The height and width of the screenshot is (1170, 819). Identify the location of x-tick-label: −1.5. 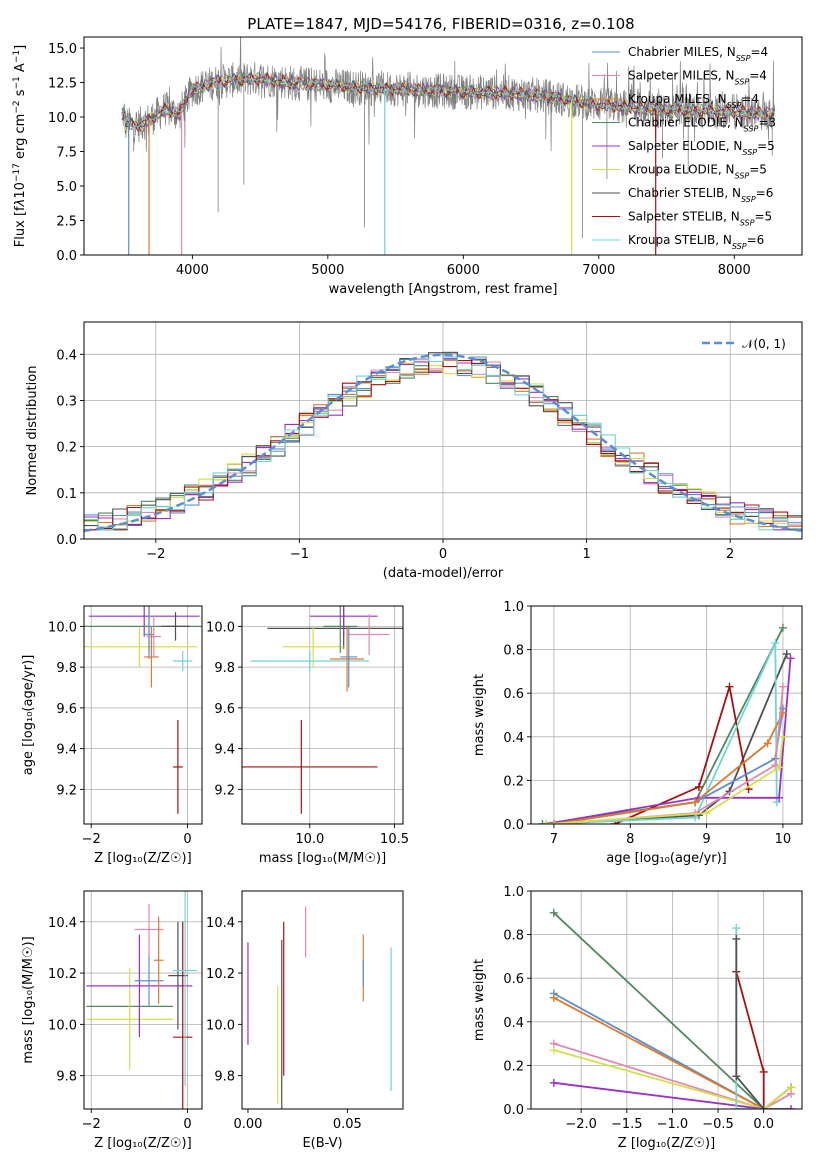
(627, 1124).